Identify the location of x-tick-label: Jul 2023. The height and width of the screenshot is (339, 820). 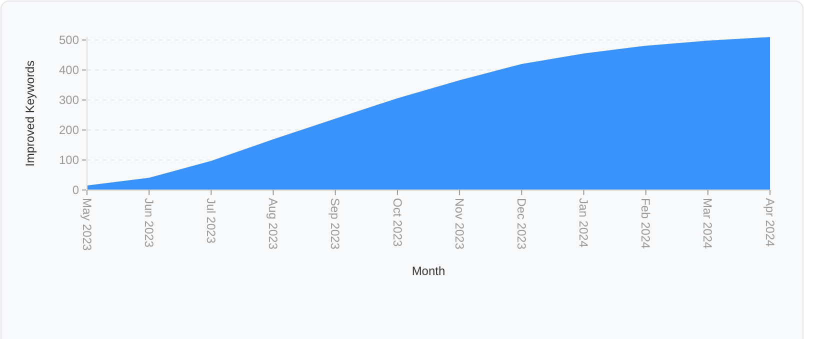
(211, 221).